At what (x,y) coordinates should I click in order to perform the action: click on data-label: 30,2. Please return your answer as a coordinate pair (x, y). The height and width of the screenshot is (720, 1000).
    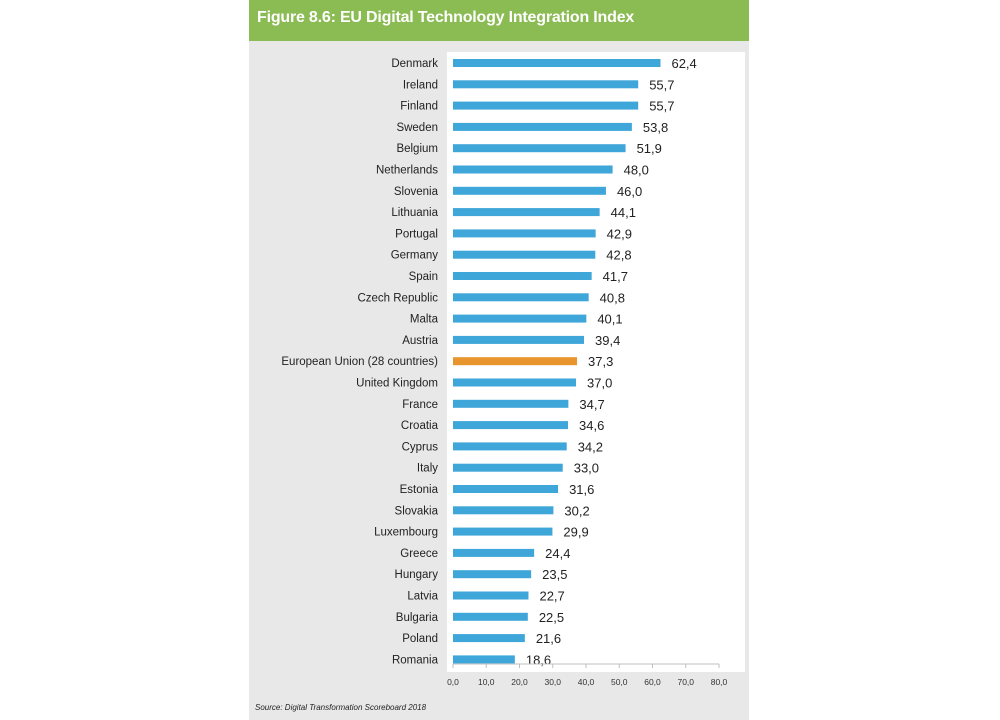
    Looking at the image, I should click on (576, 510).